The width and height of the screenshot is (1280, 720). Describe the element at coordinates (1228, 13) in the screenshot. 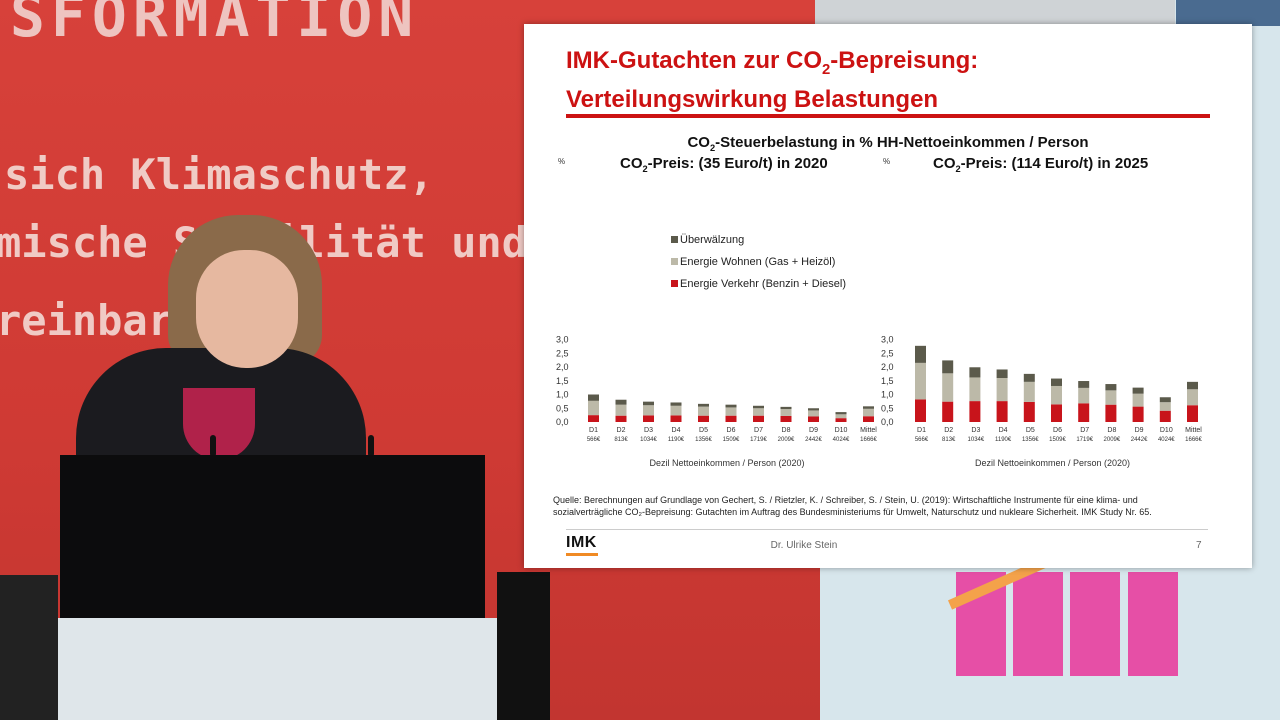

I see `stage-backdrop-corner` at that location.